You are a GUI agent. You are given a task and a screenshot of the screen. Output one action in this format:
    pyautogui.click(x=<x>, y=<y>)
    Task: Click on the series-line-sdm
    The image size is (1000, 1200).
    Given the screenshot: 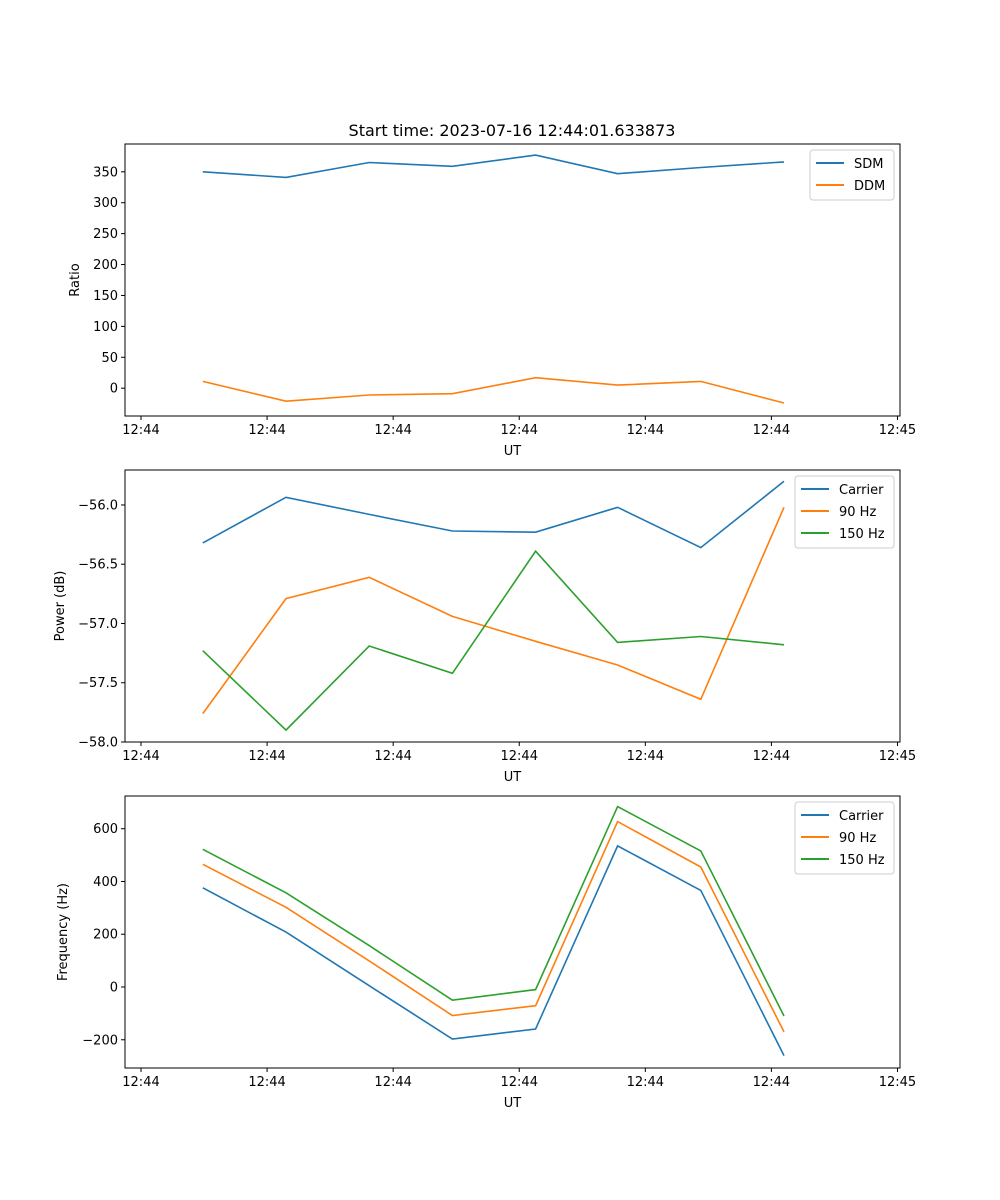 What is the action you would take?
    pyautogui.click(x=493, y=166)
    